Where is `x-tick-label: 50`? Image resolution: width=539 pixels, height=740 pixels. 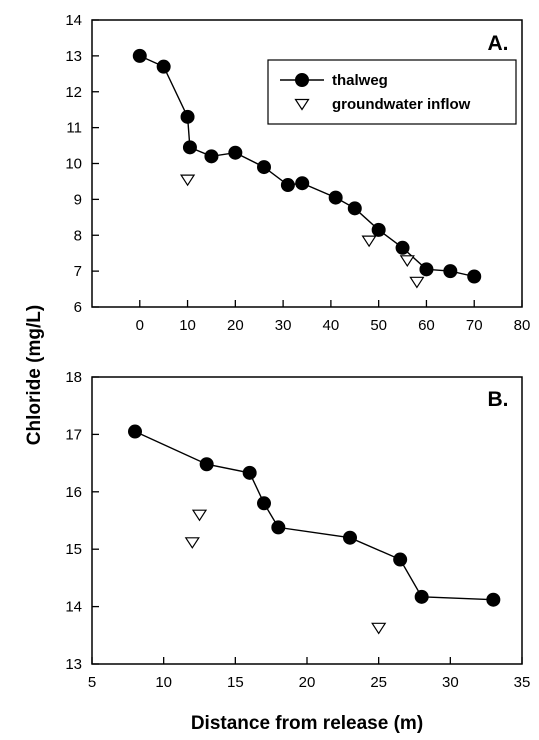 x-tick-label: 50 is located at coordinates (378, 325).